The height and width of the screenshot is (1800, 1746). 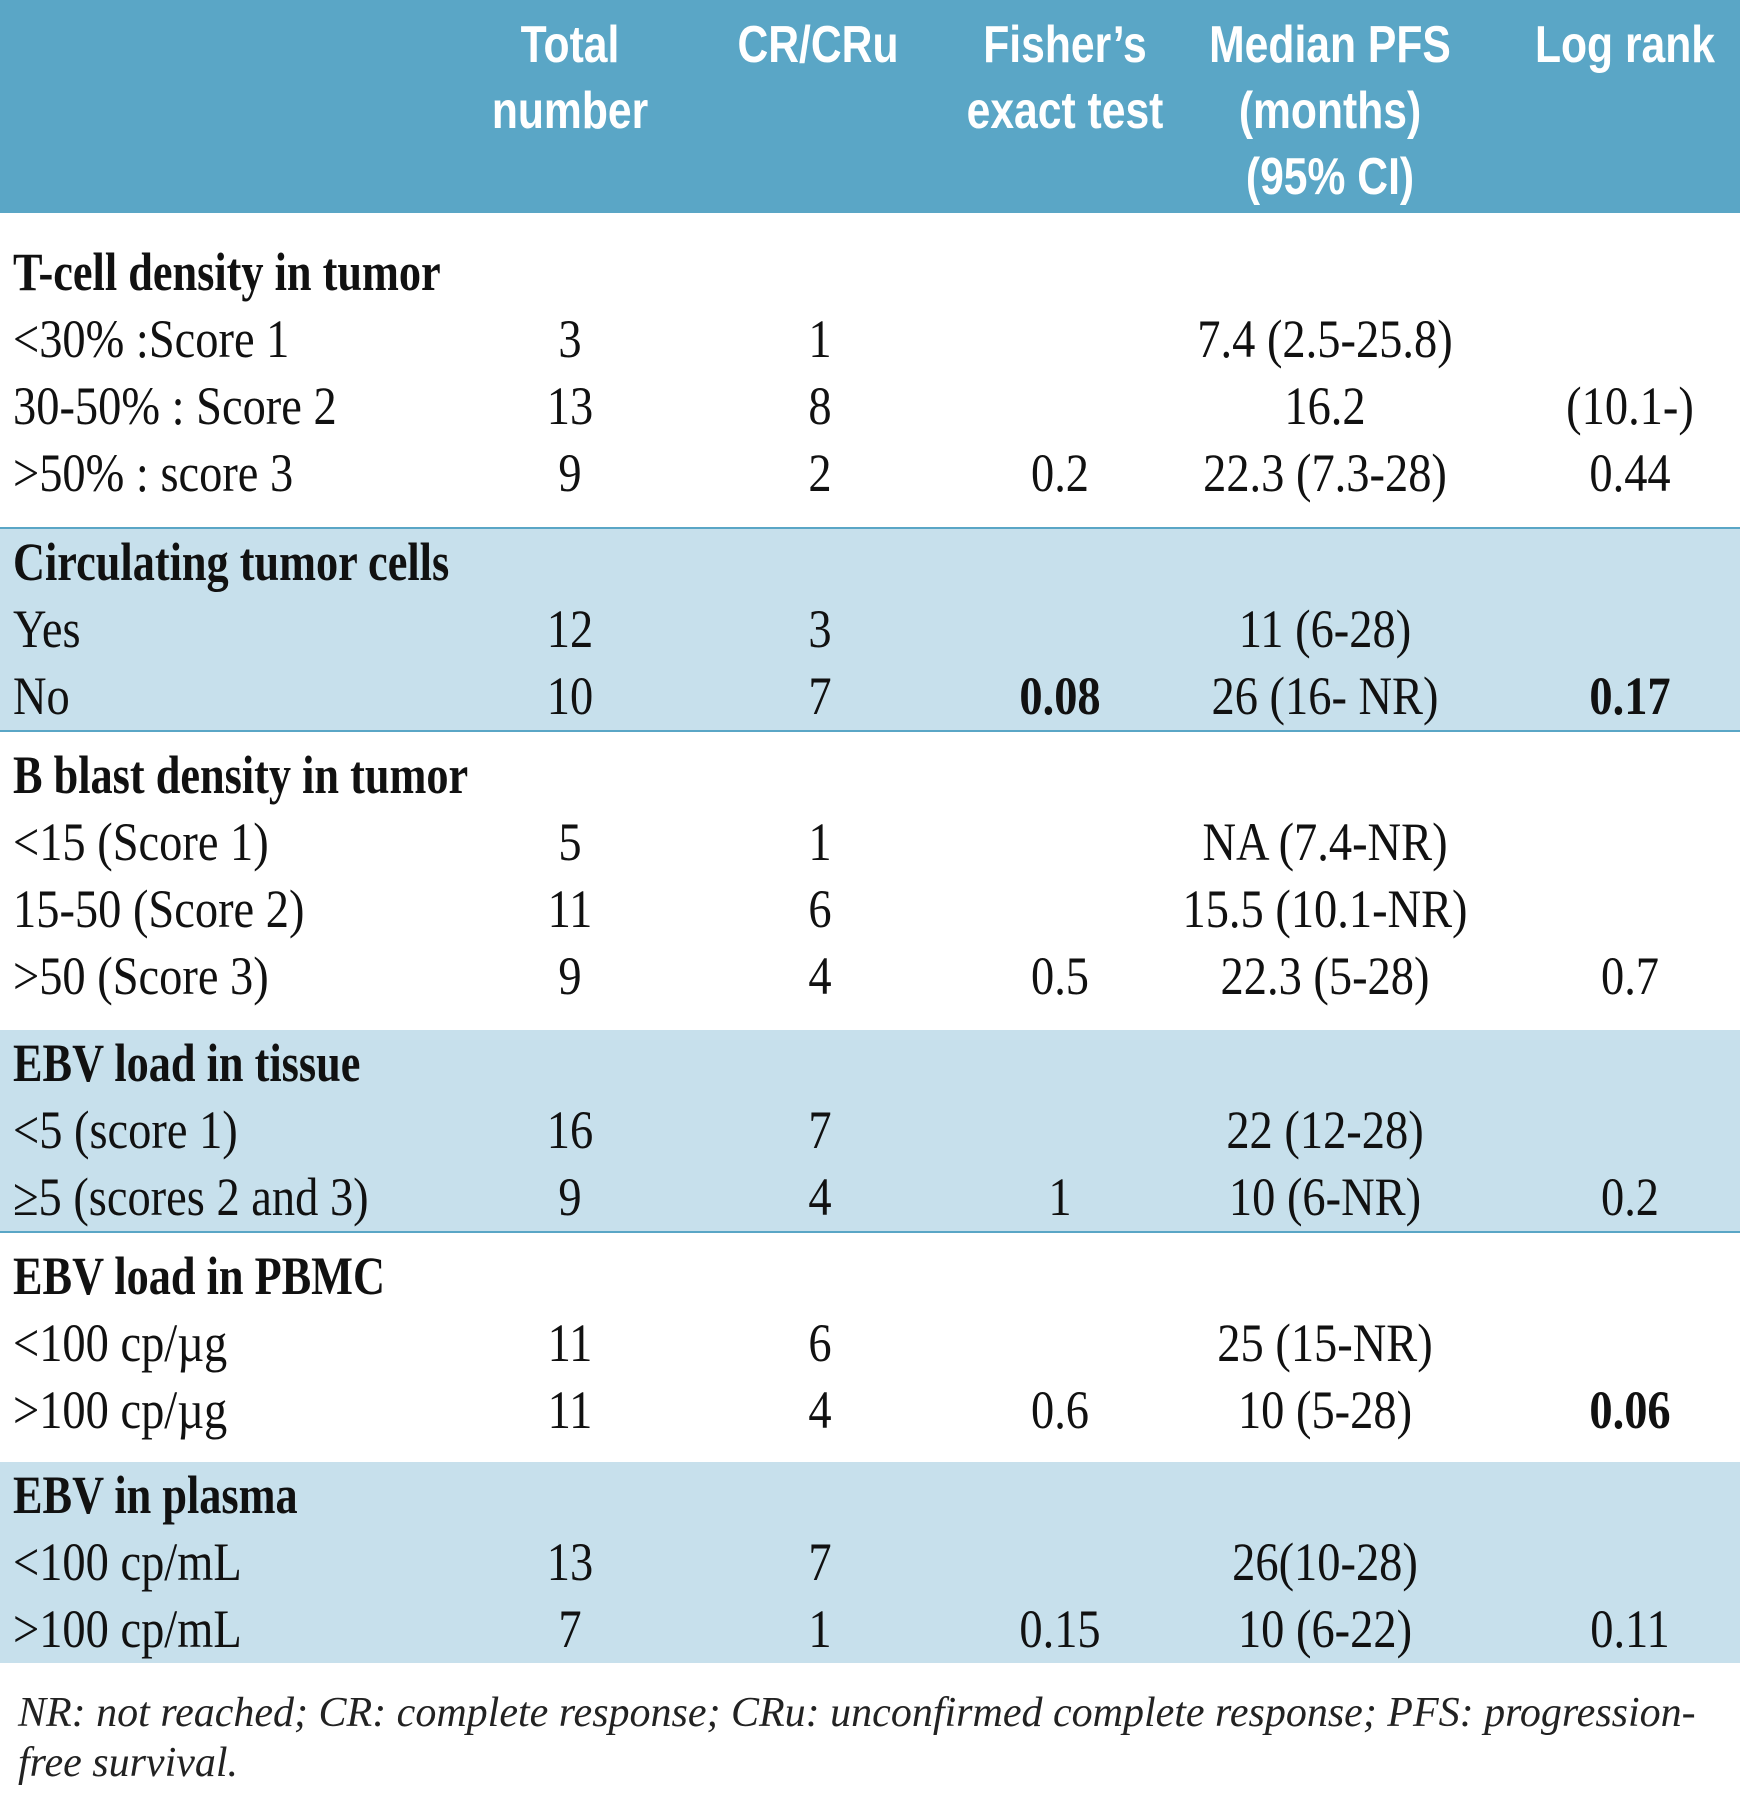 I want to click on log-rank-cell: 0.17, so click(x=1630, y=696).